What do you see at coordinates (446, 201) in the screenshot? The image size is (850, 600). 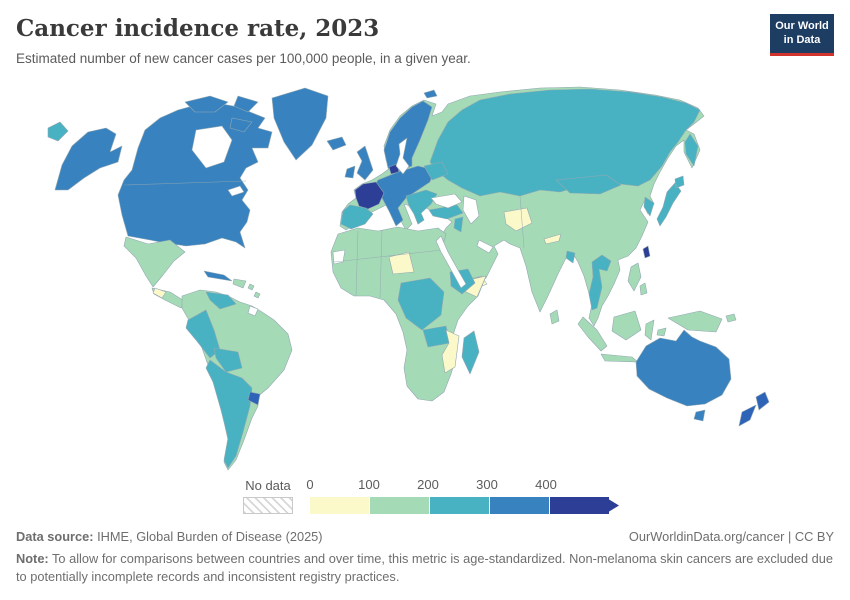 I see `black-sea` at bounding box center [446, 201].